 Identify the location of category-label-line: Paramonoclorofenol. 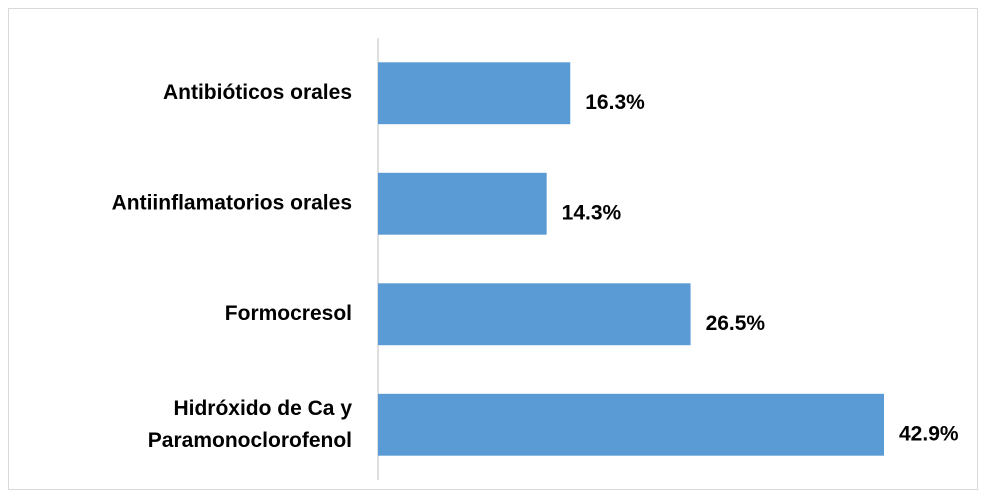
(250, 439).